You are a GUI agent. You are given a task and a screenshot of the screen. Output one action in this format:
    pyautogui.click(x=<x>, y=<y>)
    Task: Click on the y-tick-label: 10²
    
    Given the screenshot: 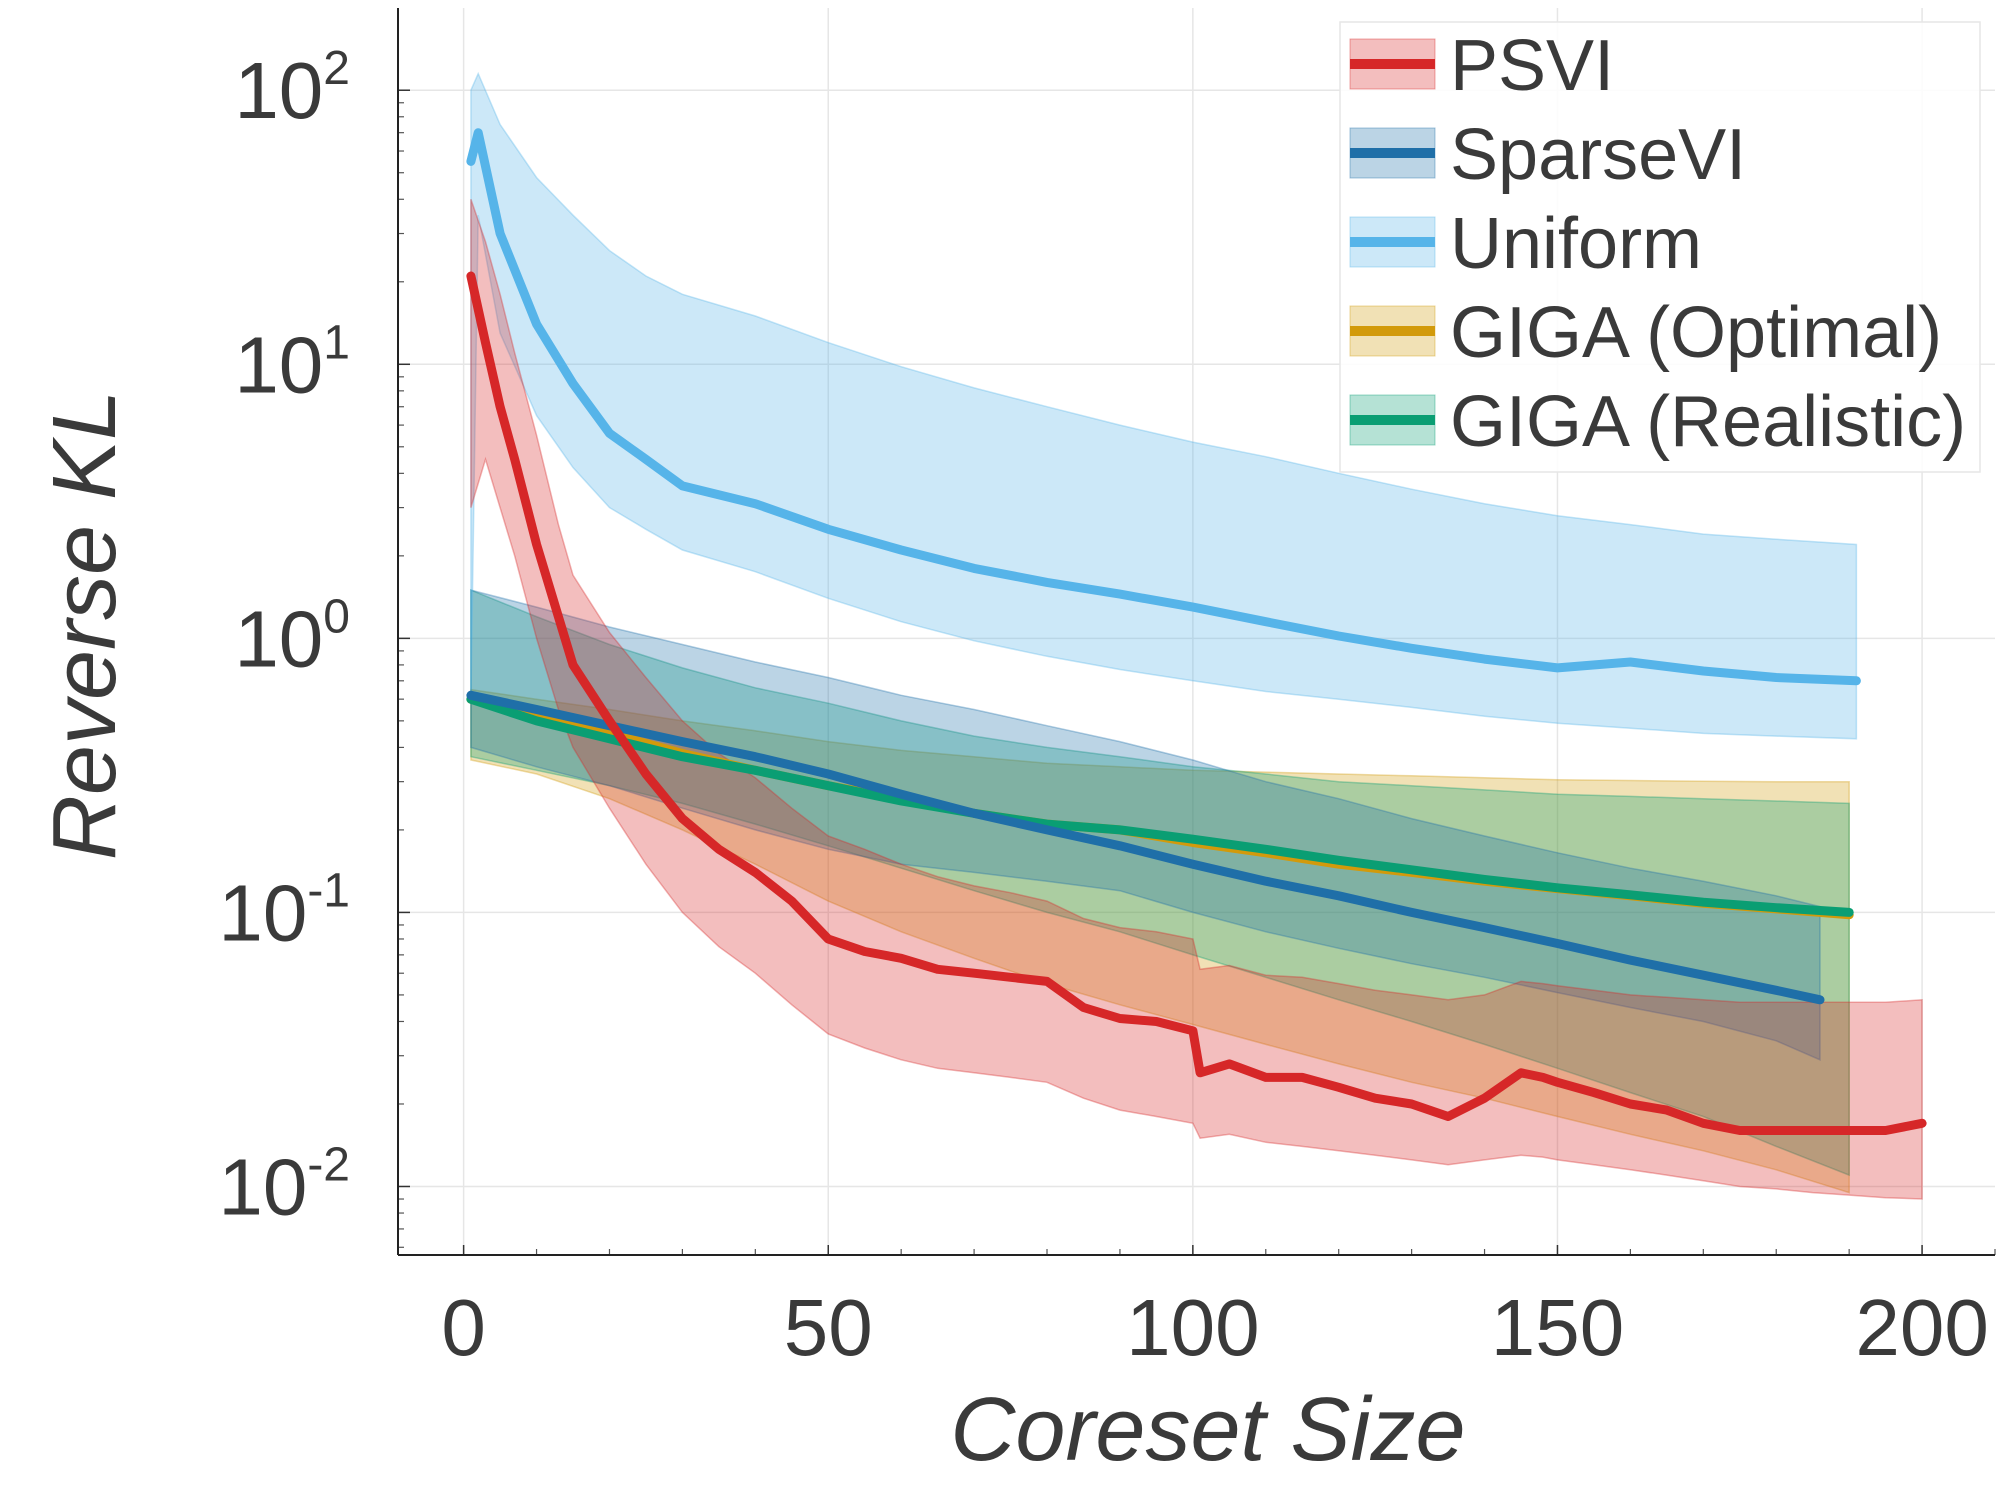 What is the action you would take?
    pyautogui.click(x=292, y=88)
    